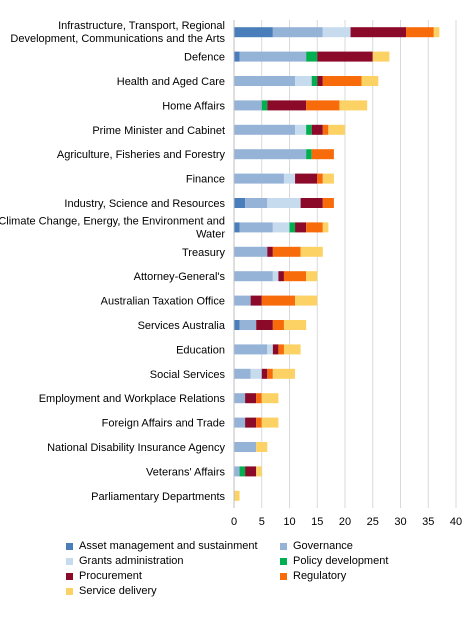  I want to click on legend-item: Asset management and sustainment, so click(162, 546).